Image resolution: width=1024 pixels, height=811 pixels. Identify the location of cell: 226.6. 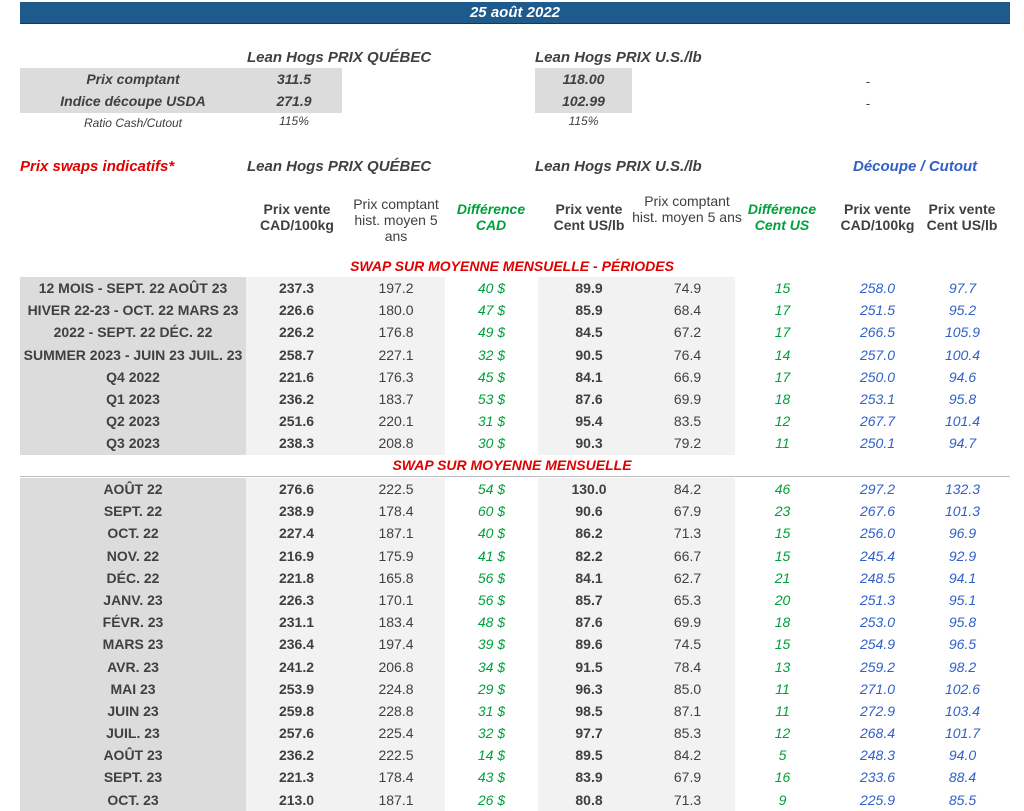
(296, 310).